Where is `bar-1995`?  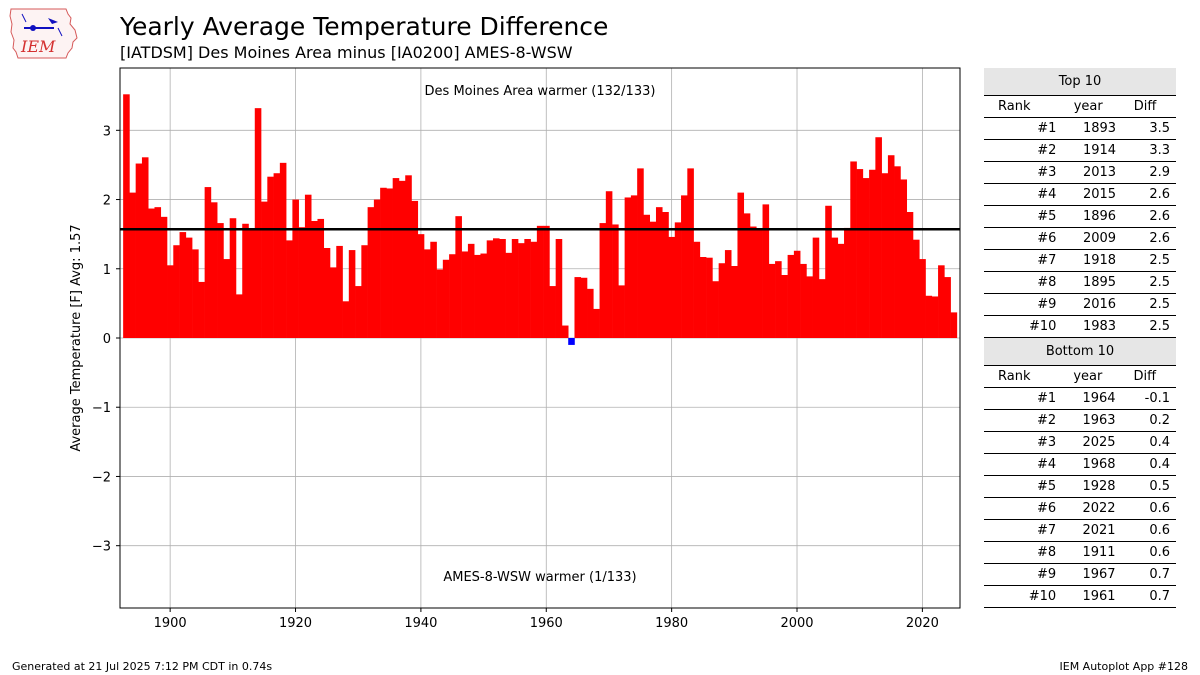
bar-1995 is located at coordinates (766, 271).